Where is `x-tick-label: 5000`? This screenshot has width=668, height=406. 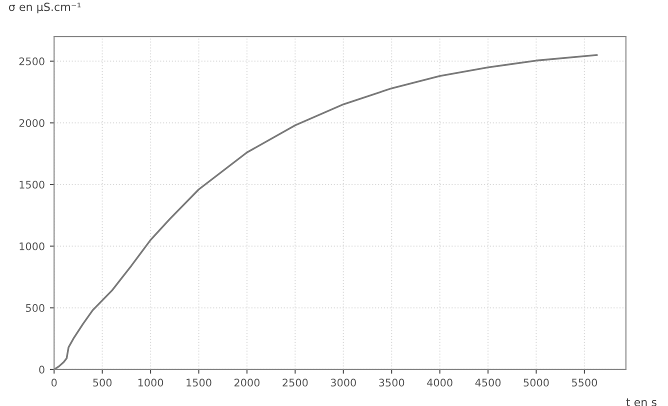
x-tick-label: 5000 is located at coordinates (536, 382).